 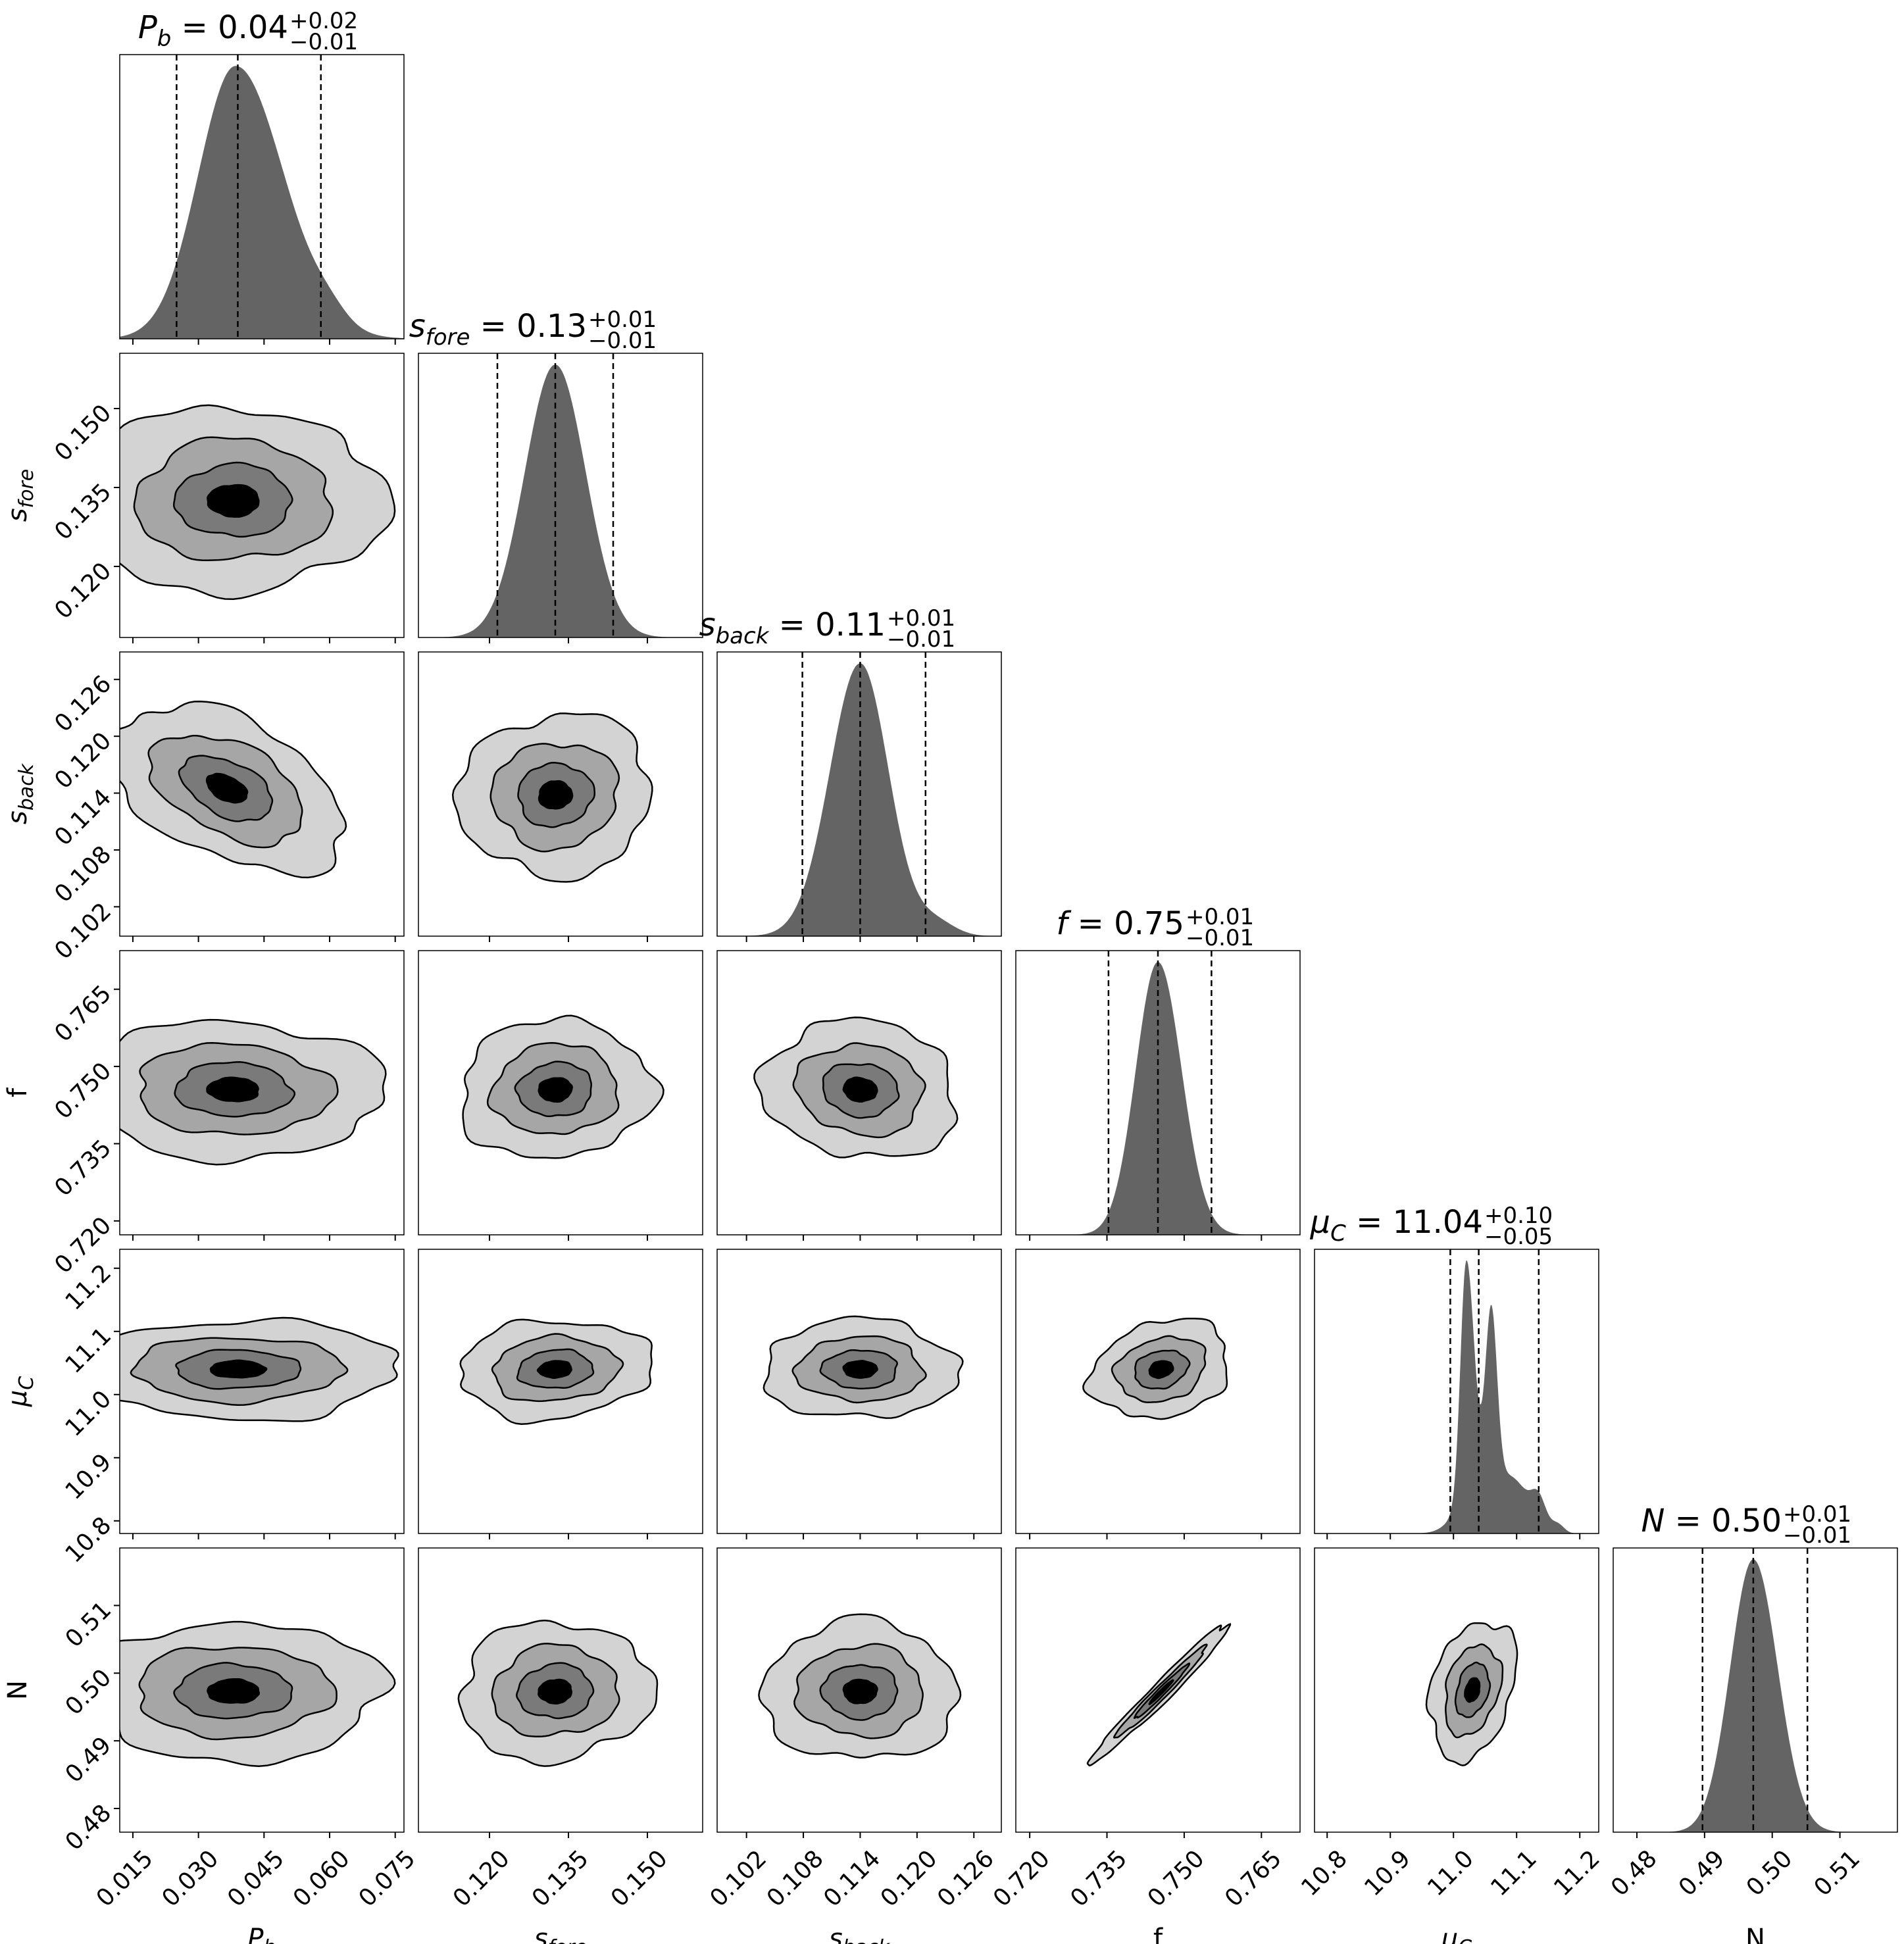 What do you see at coordinates (498, 329) in the screenshot?
I see `hist-title-sfore: sfore = 0.13` at bounding box center [498, 329].